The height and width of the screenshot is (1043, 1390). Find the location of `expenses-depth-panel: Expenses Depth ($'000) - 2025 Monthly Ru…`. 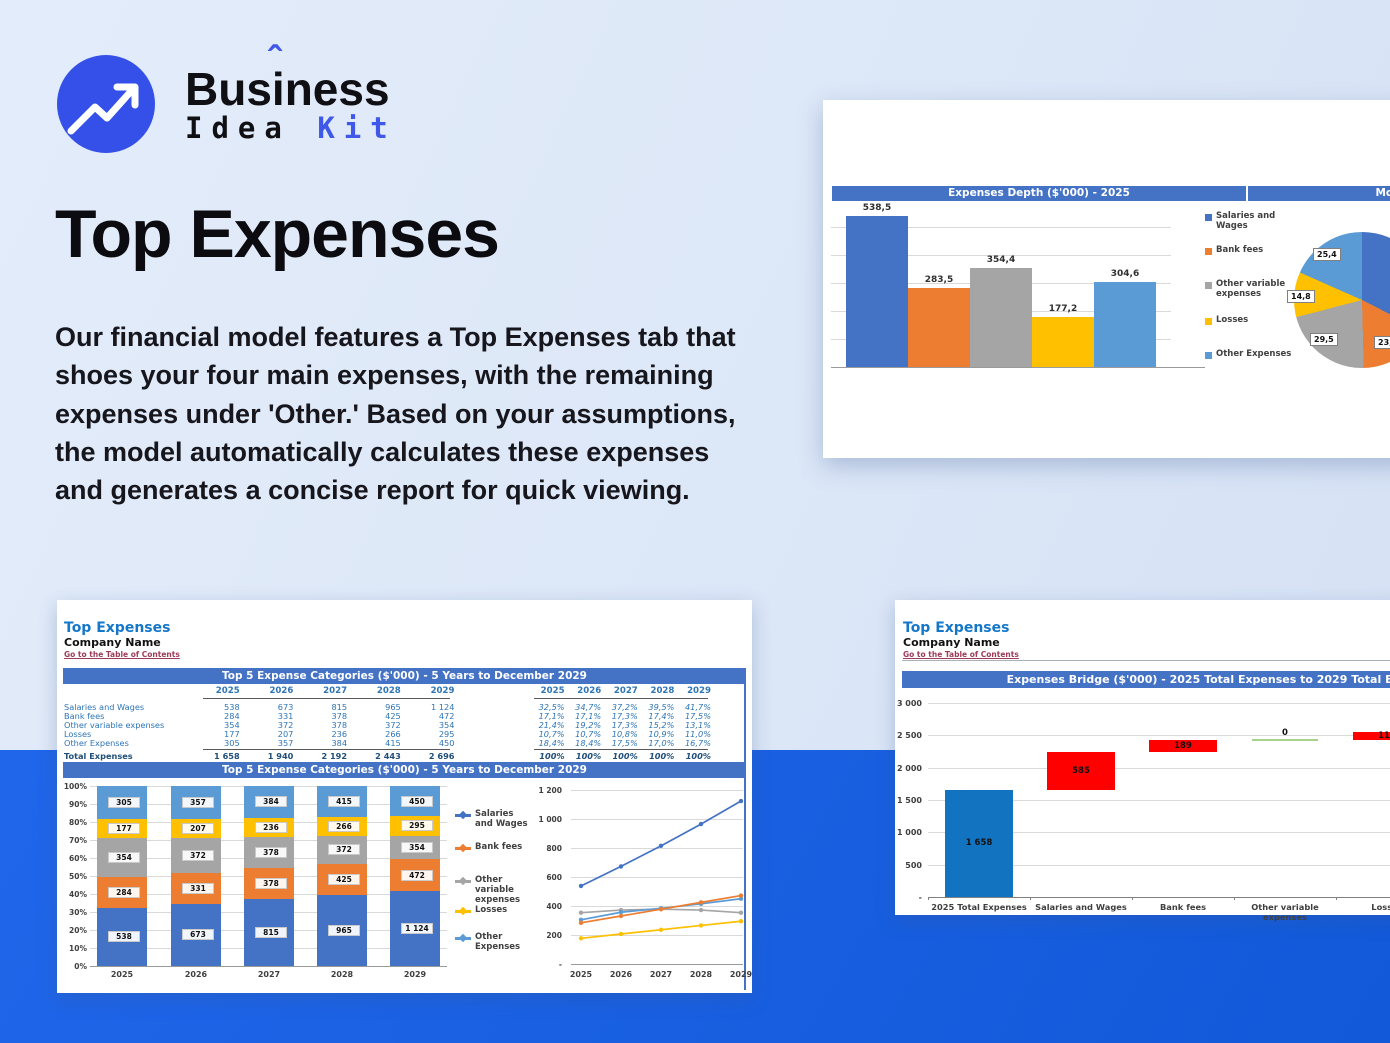

expenses-depth-panel: Expenses Depth ($'000) - 2025 Monthly Ru… is located at coordinates (1106, 279).